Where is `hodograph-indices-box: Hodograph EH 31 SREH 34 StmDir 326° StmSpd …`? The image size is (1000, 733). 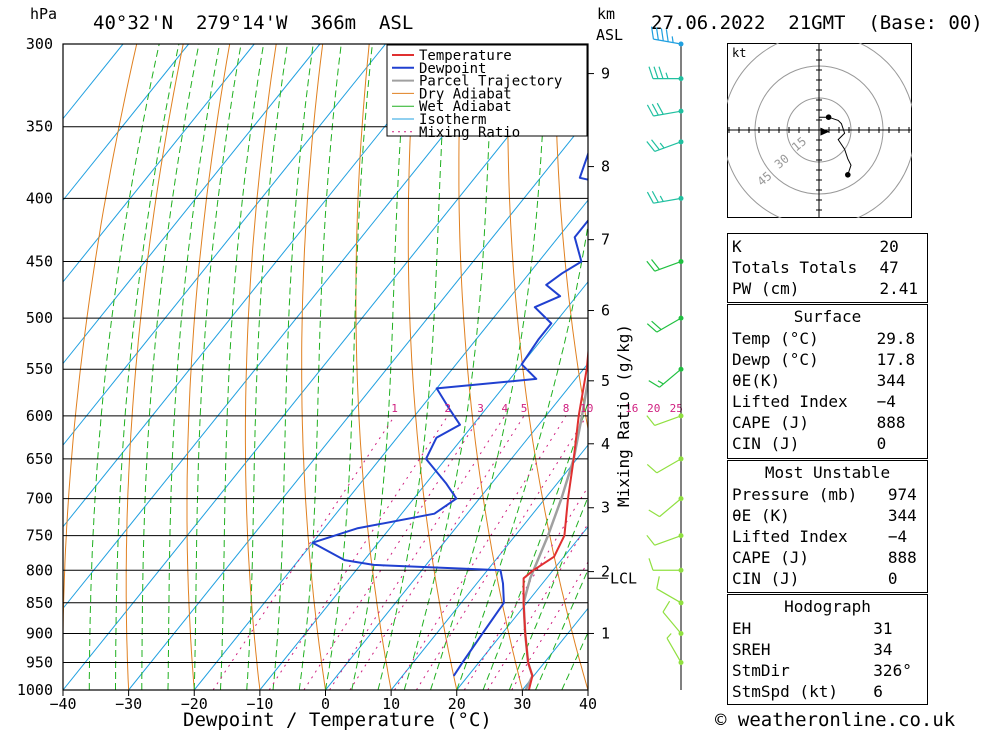 hodograph-indices-box: Hodograph EH 31 SREH 34 StmDir 326° StmSpd … is located at coordinates (827, 649).